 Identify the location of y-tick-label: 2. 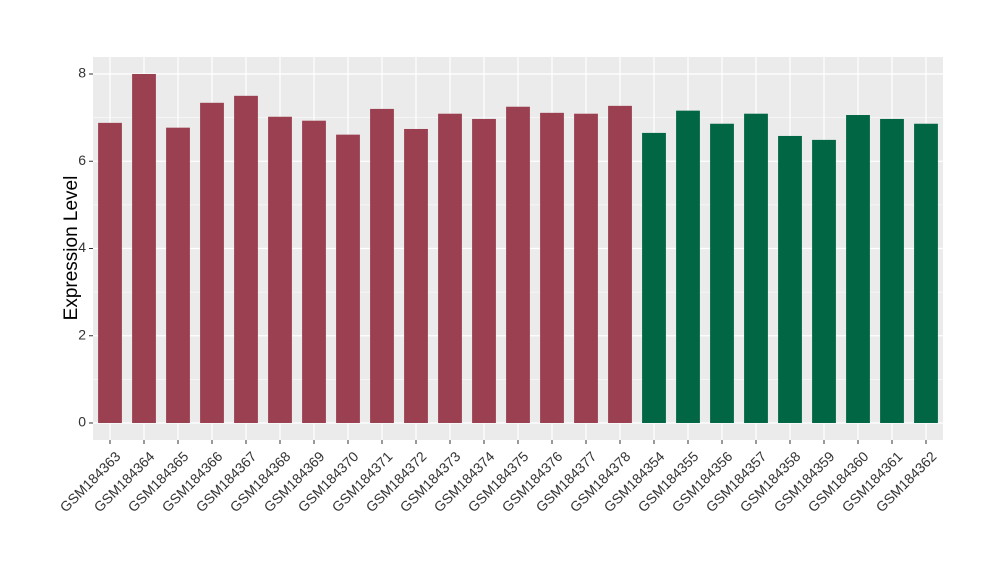
(82, 334).